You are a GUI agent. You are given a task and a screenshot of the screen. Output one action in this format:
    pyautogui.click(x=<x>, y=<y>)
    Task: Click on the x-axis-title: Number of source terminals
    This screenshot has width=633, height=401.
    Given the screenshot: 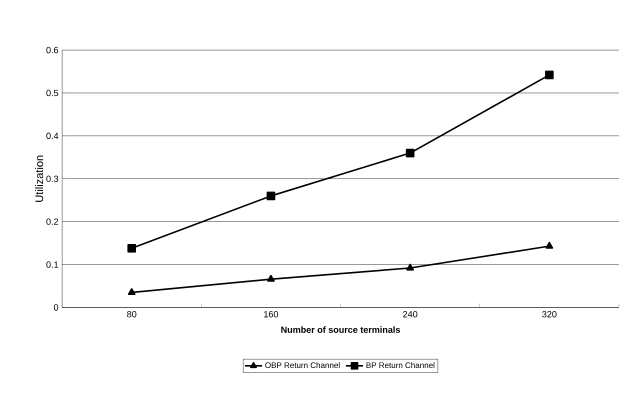 What is the action you would take?
    pyautogui.click(x=340, y=330)
    